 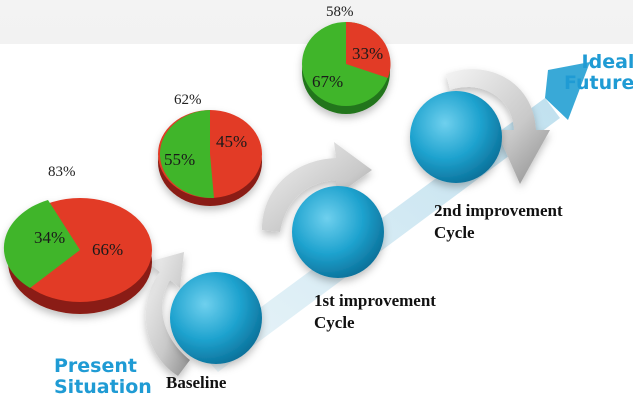 What do you see at coordinates (607, 62) in the screenshot?
I see `ideal-line: Ideal` at bounding box center [607, 62].